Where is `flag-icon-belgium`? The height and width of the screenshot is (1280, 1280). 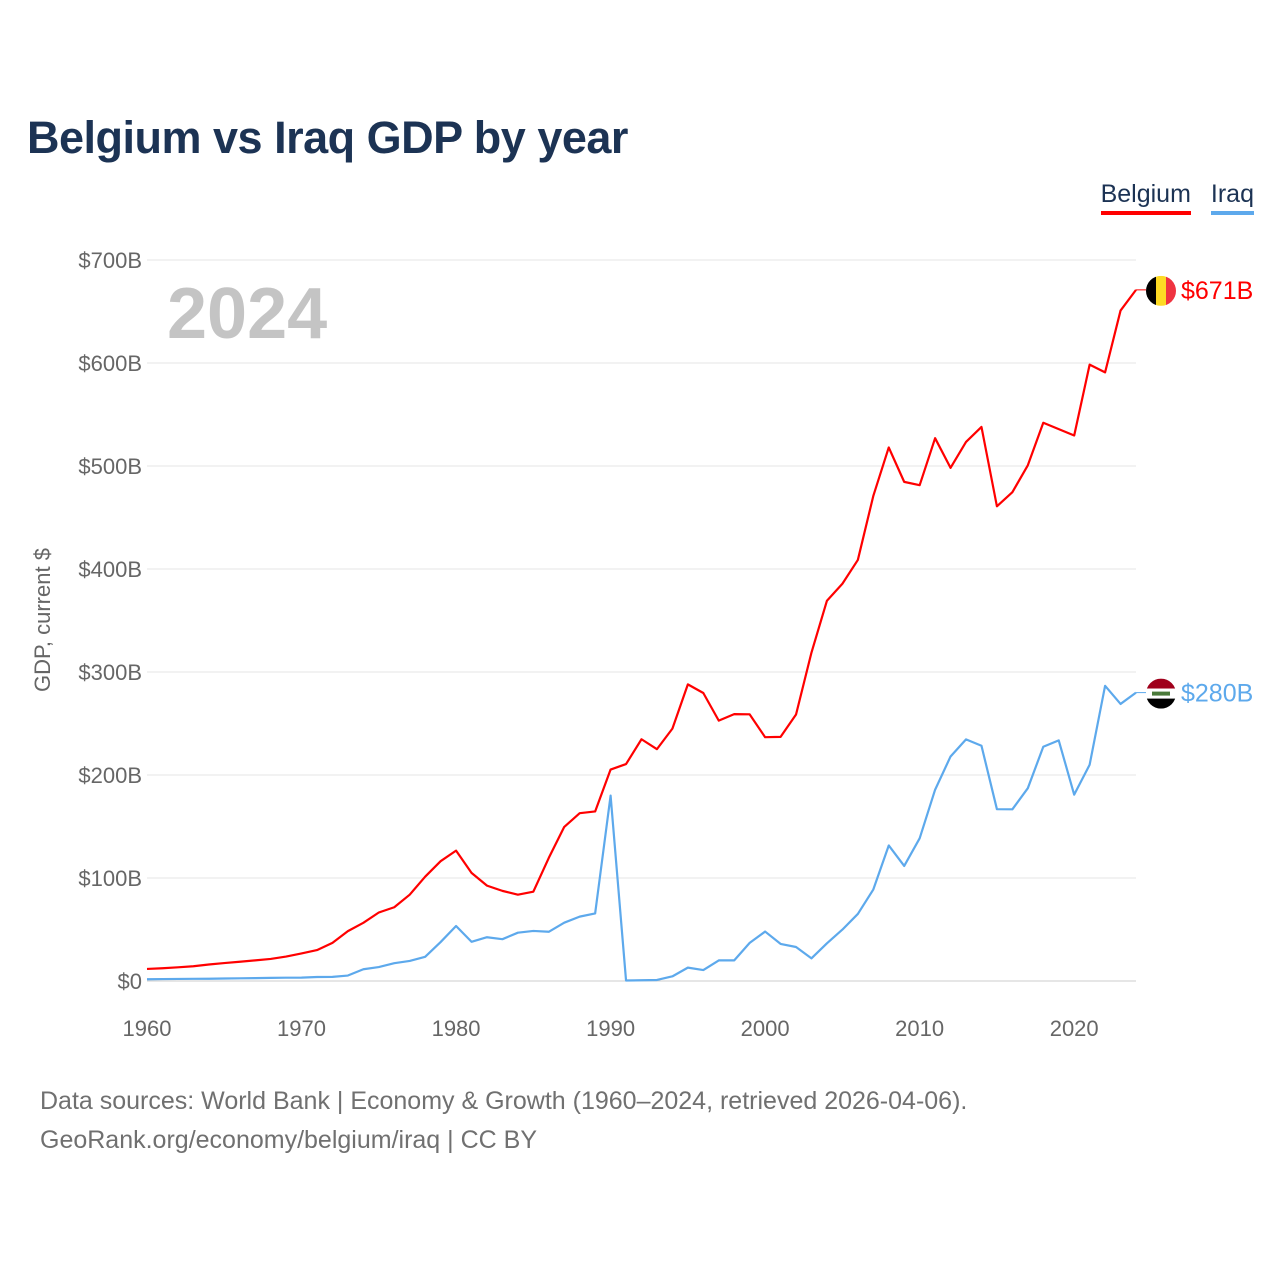
flag-icon-belgium is located at coordinates (1161, 290).